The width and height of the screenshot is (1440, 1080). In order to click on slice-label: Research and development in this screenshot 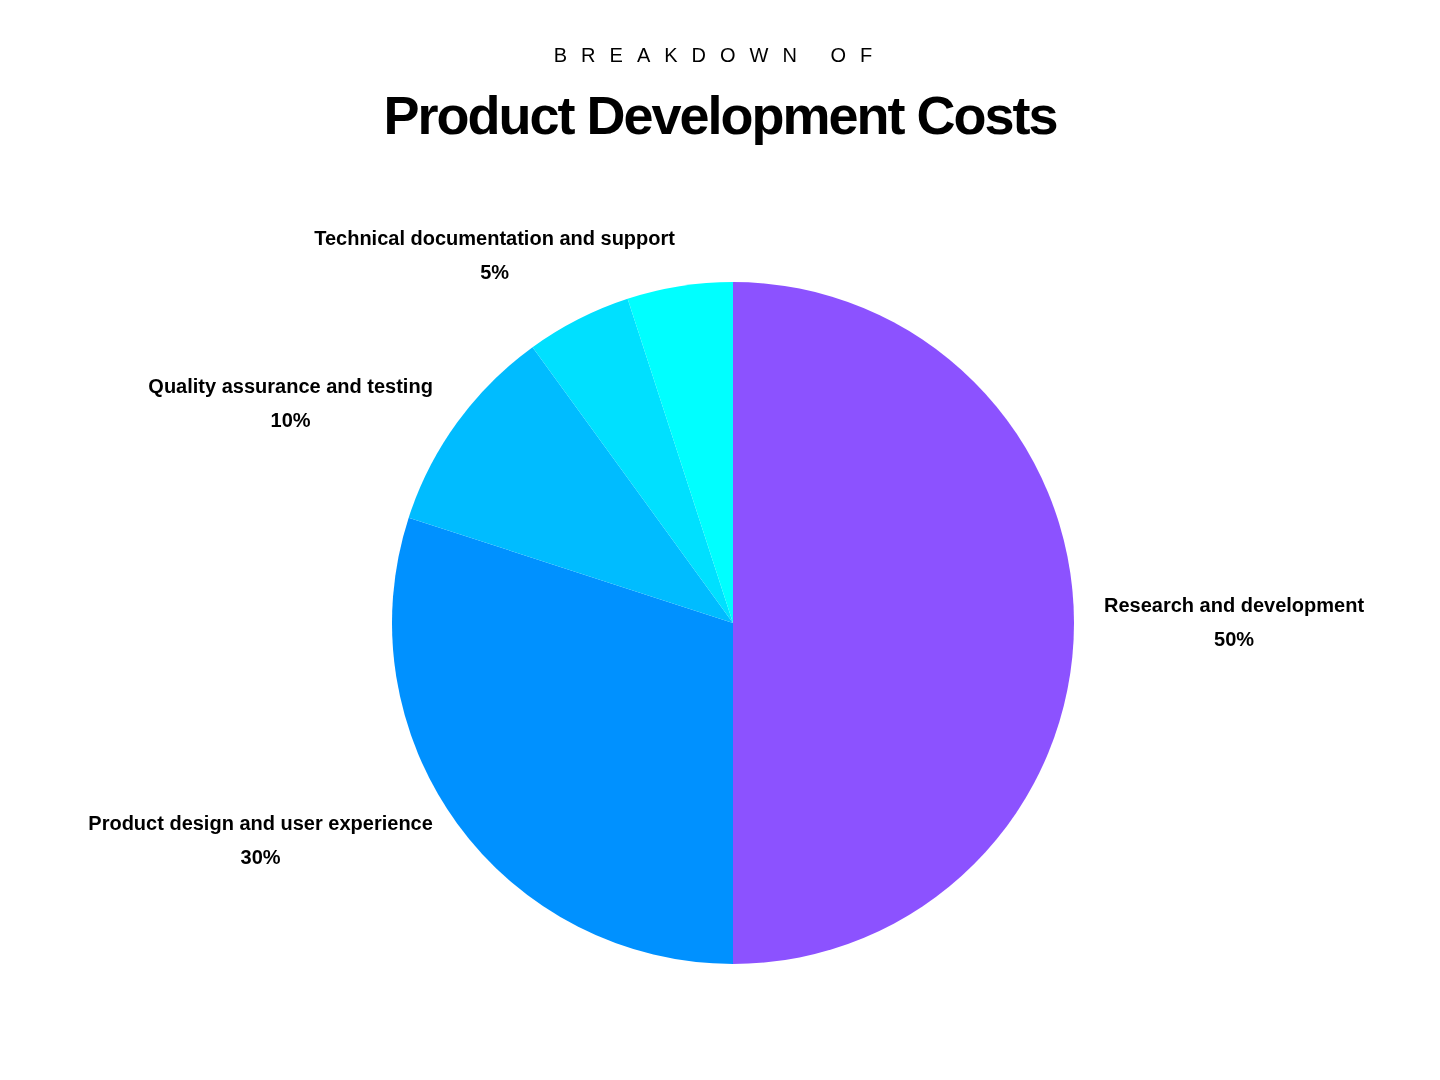, I will do `click(1234, 604)`.